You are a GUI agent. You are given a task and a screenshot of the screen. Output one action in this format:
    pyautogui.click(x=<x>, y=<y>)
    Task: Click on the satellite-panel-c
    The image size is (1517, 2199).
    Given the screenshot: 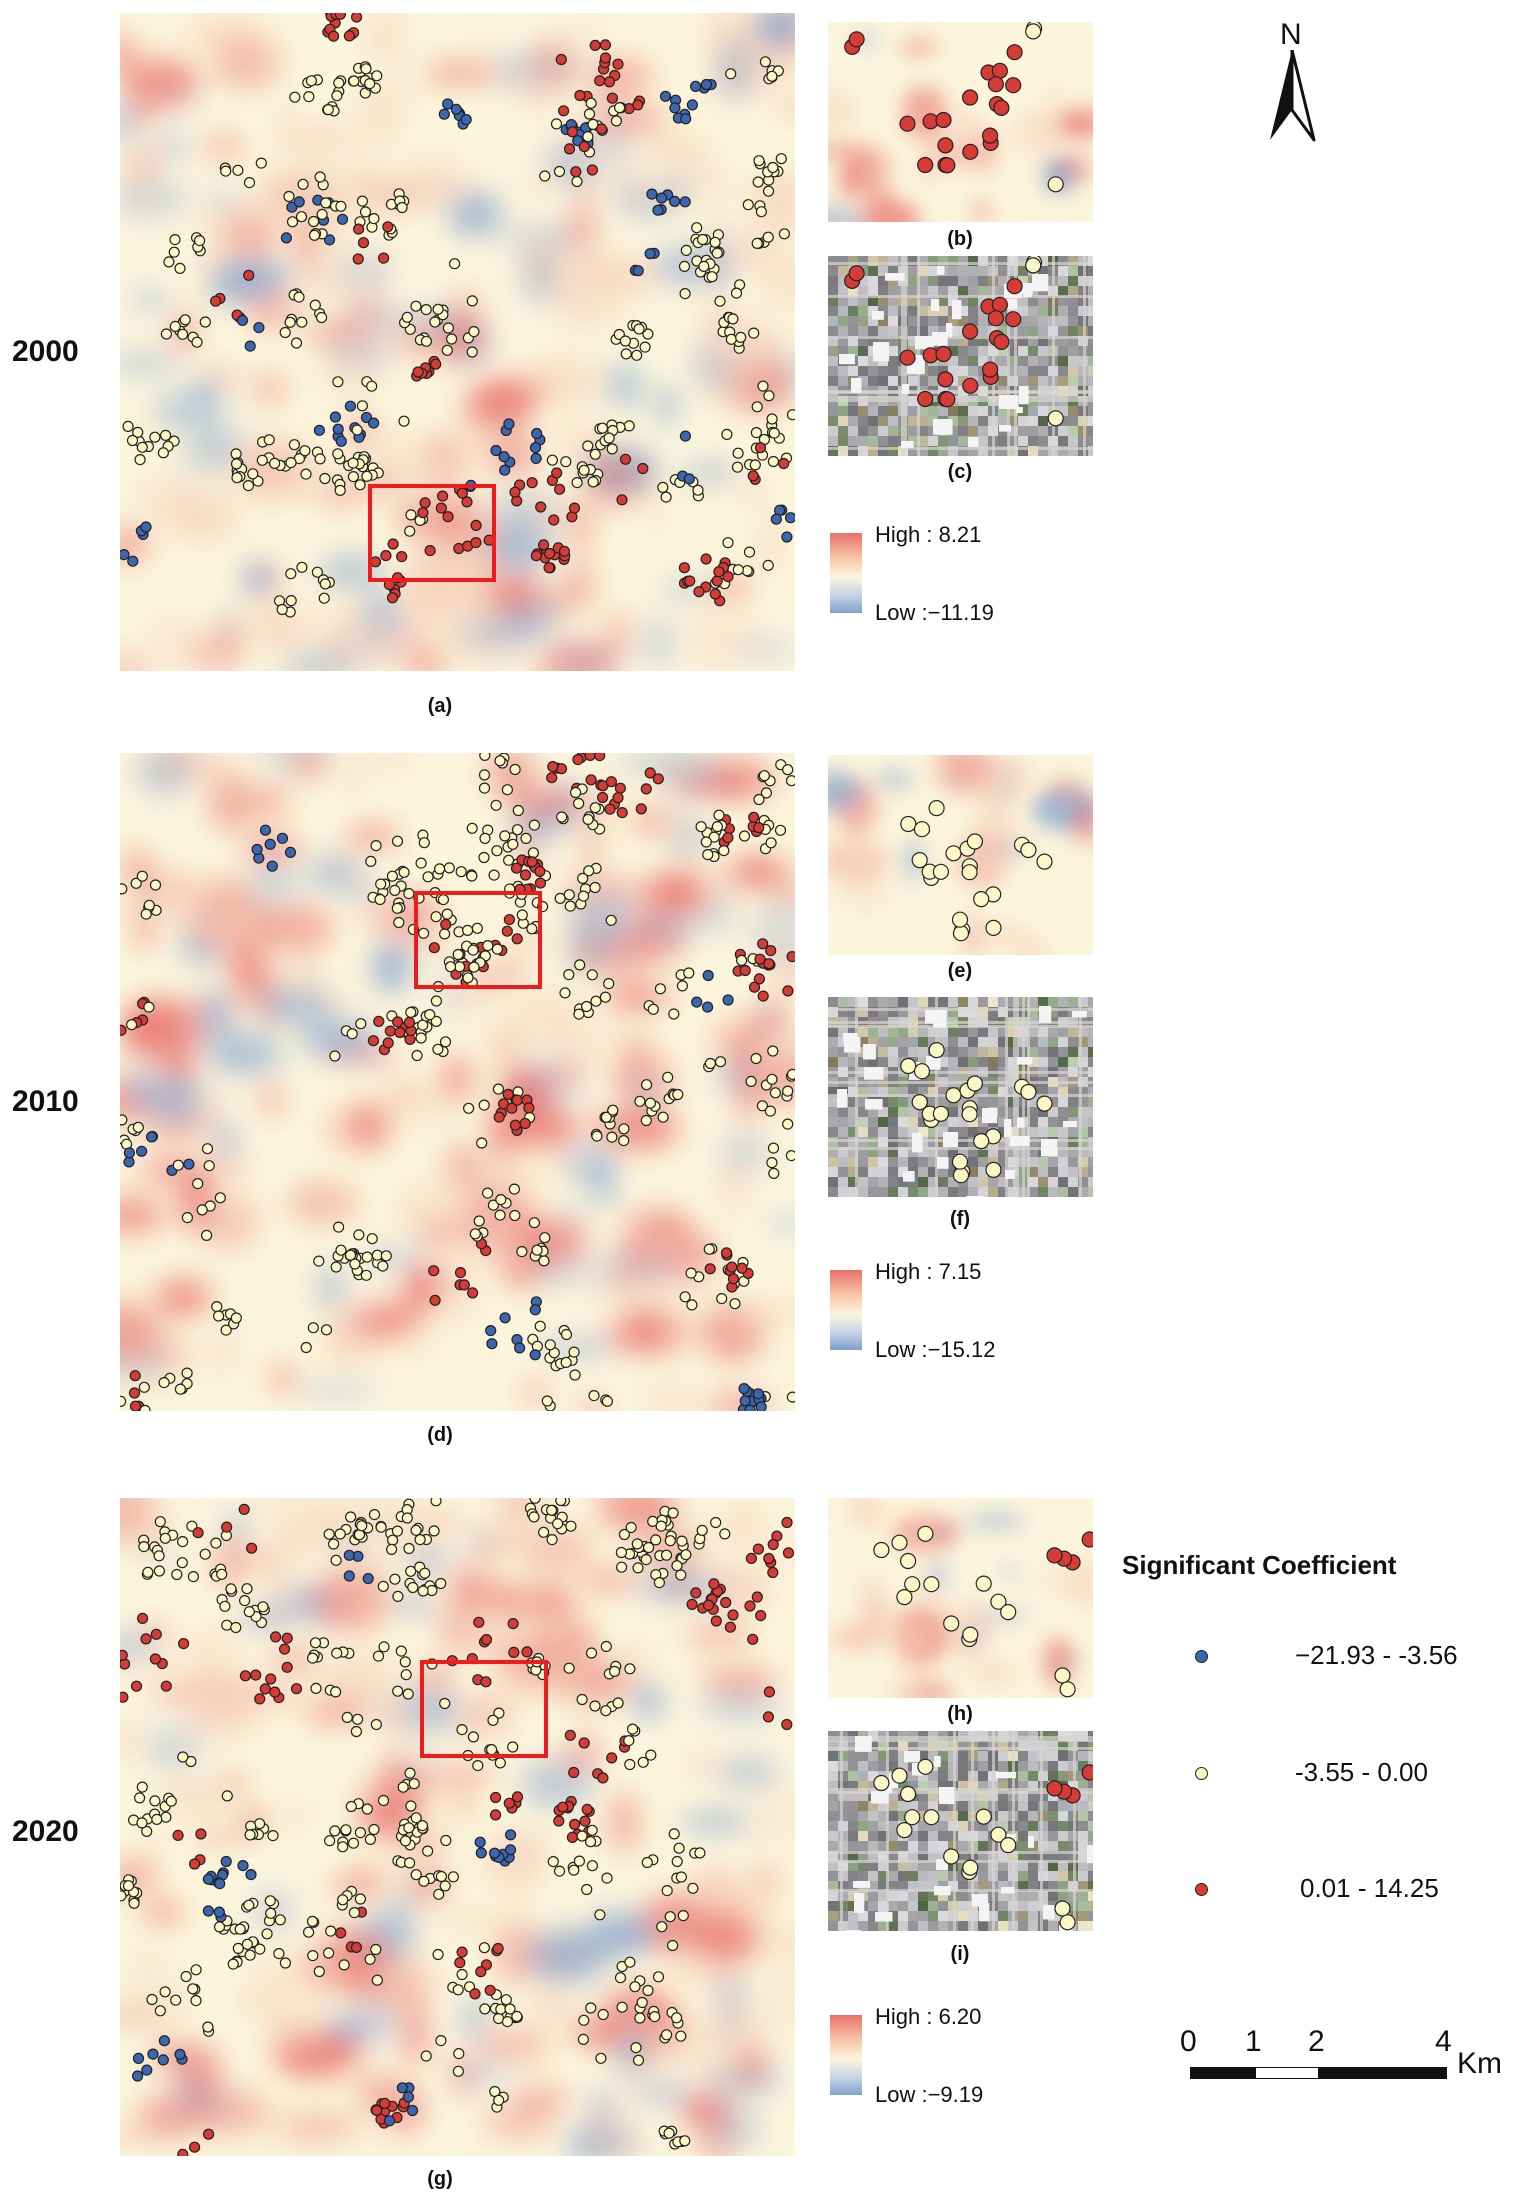 What is the action you would take?
    pyautogui.click(x=960, y=356)
    